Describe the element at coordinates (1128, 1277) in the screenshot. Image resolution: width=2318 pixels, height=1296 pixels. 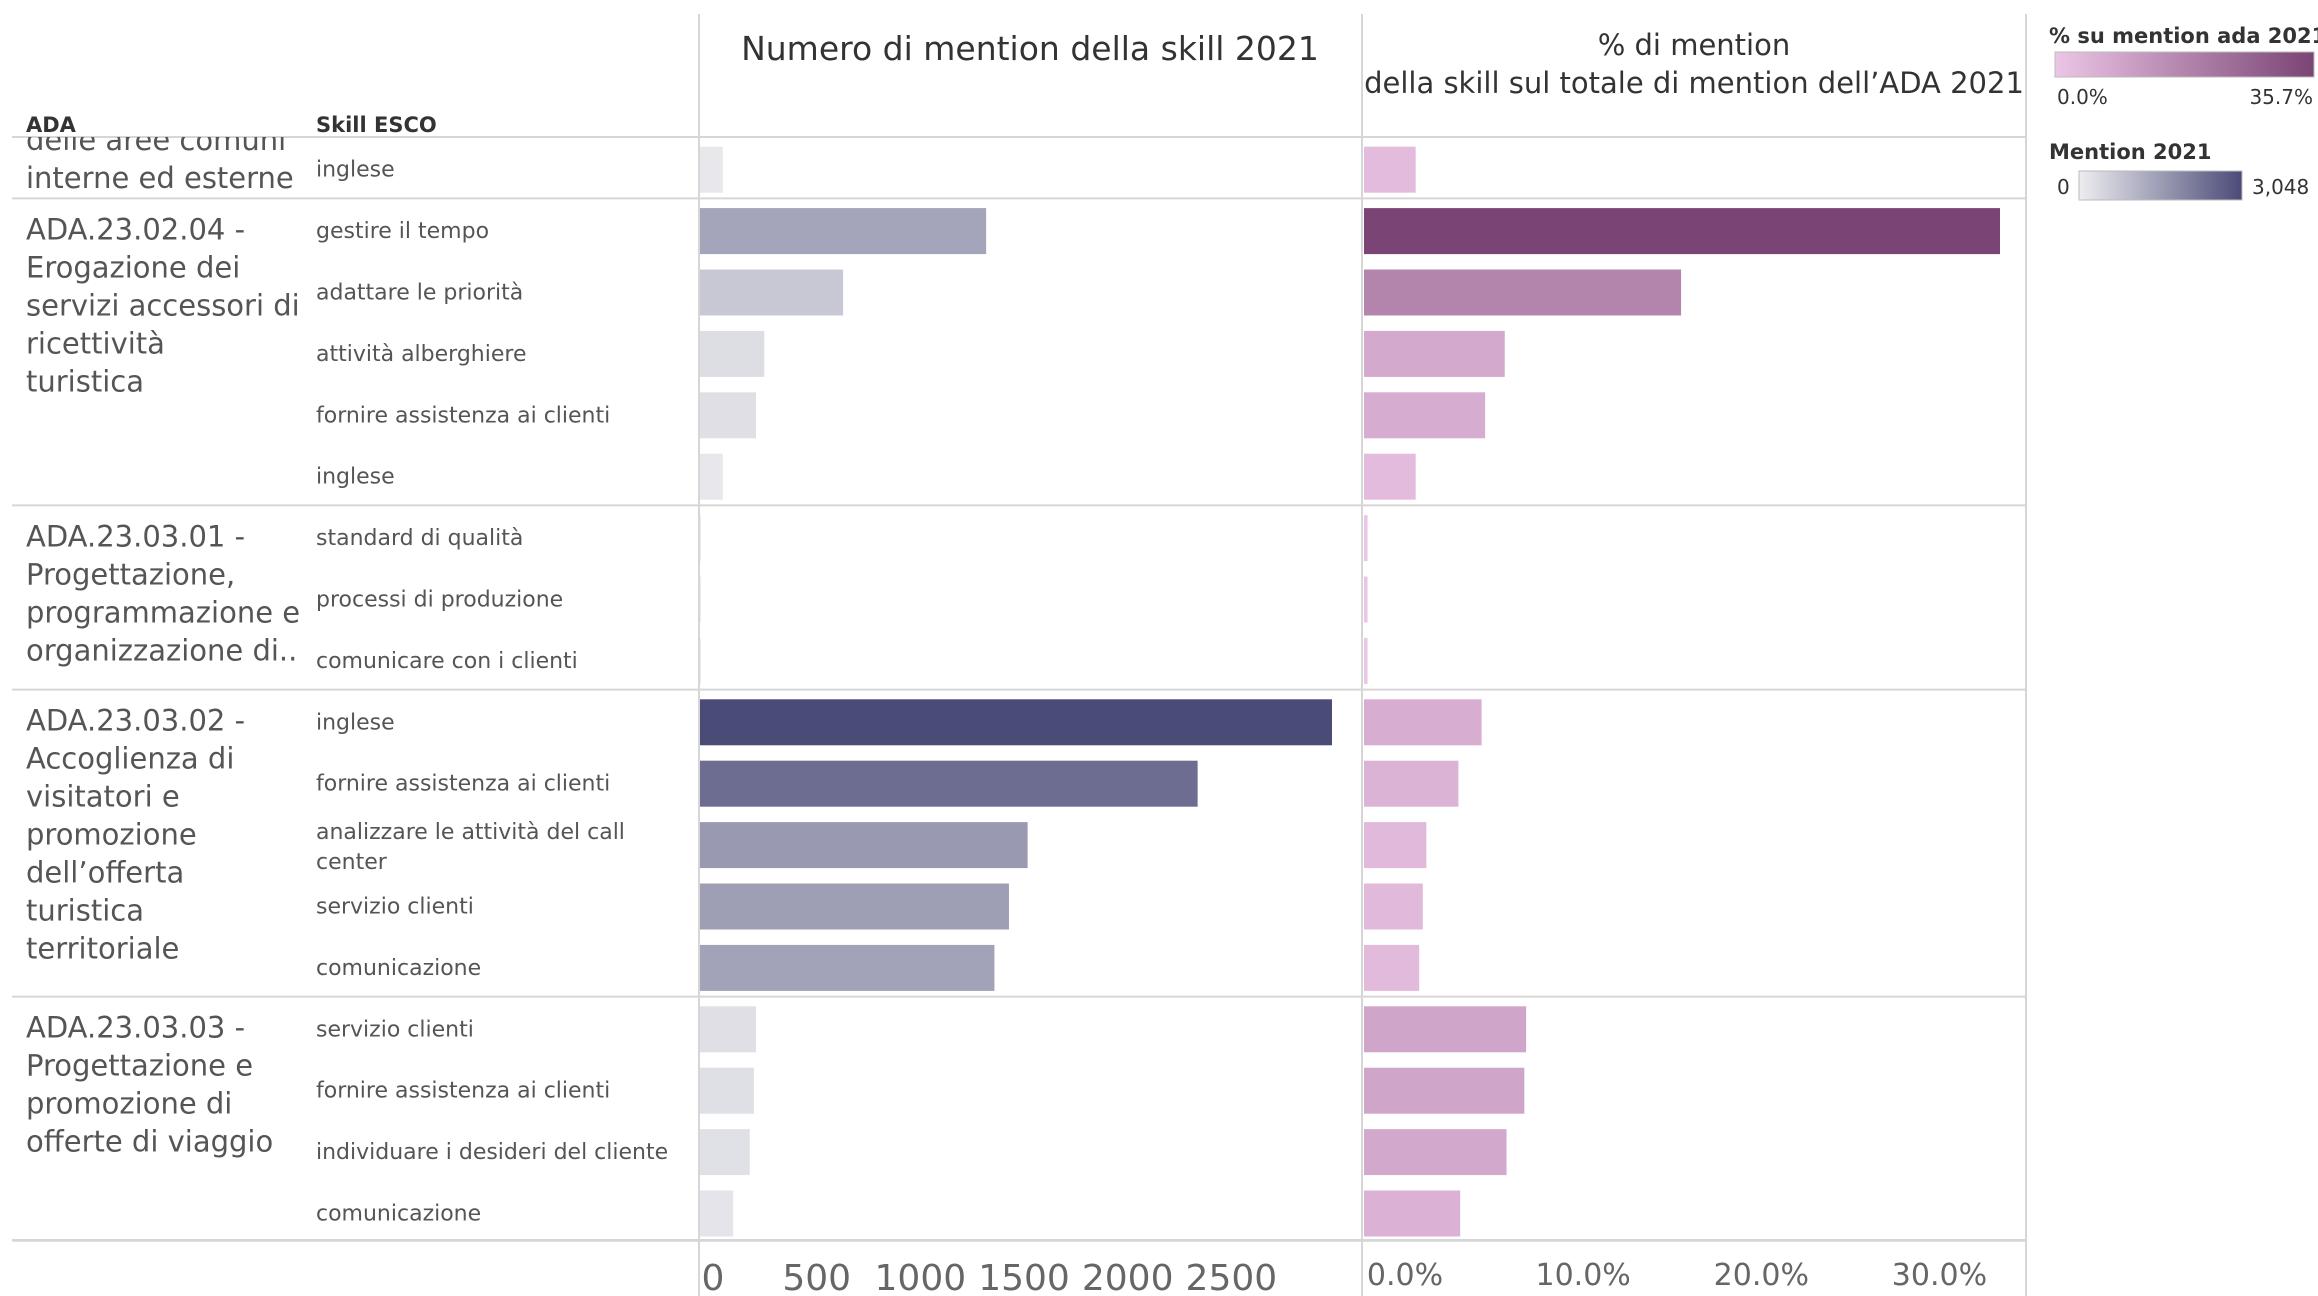
I see `panel1-tick-label: 2000` at that location.